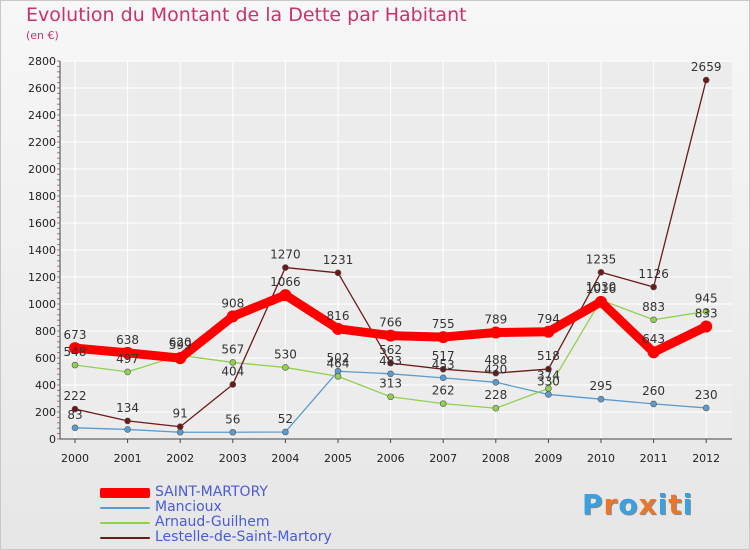 The width and height of the screenshot is (750, 550). What do you see at coordinates (75, 458) in the screenshot?
I see `x-tick-label: 2000` at bounding box center [75, 458].